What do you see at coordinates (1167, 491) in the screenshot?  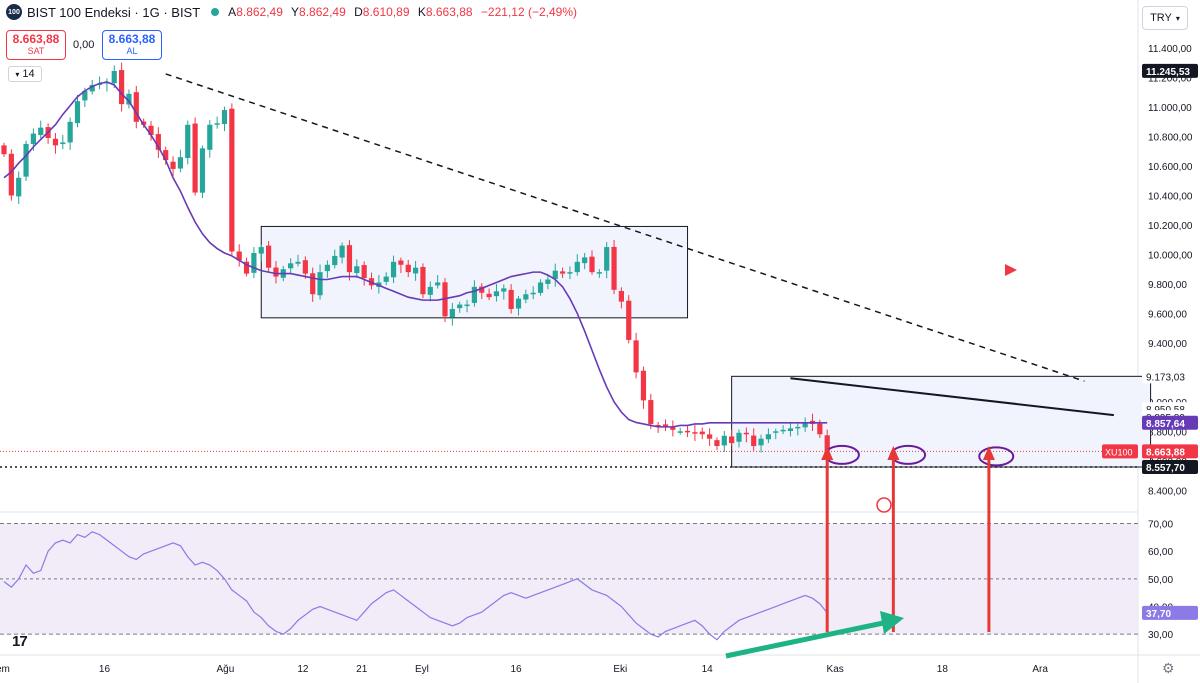 I see `price-tick-label: 8.400,00` at bounding box center [1167, 491].